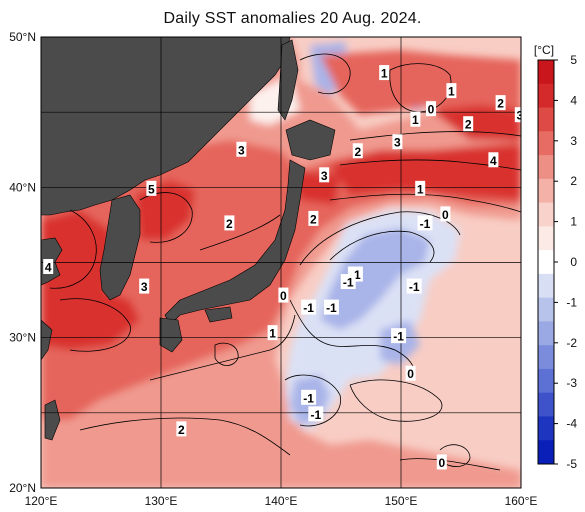  I want to click on contour-value-label: 1, so click(420, 188).